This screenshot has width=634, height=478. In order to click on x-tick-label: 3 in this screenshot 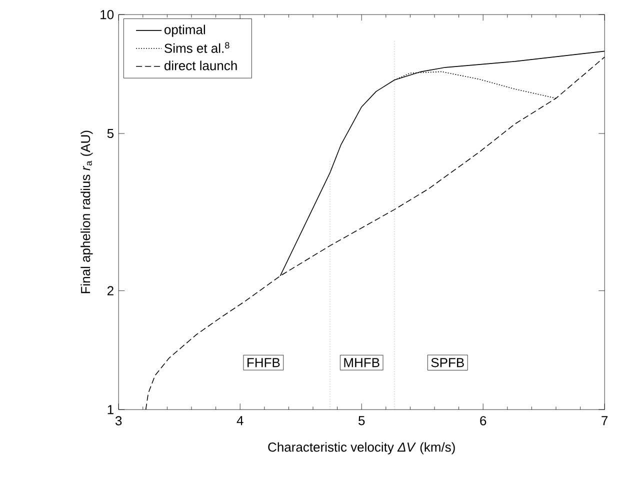, I will do `click(118, 421)`.